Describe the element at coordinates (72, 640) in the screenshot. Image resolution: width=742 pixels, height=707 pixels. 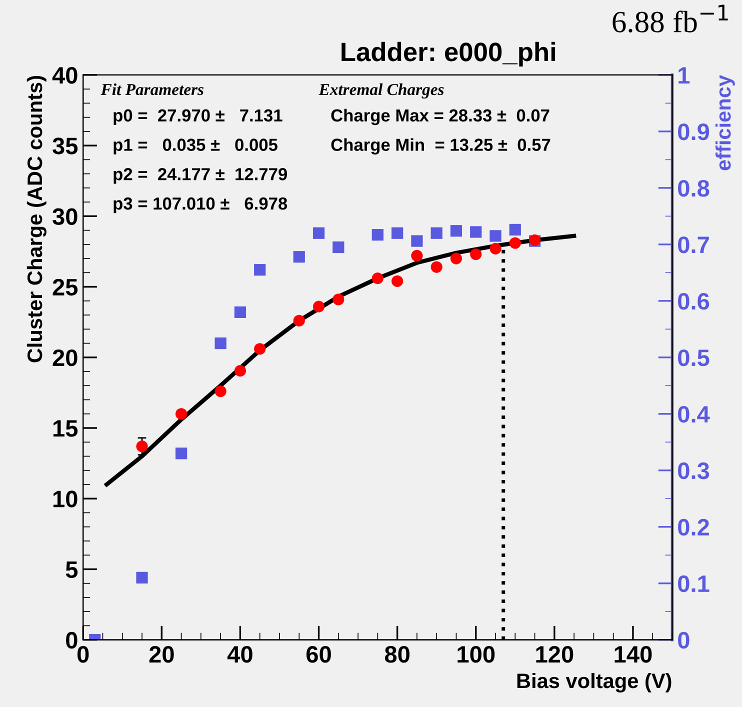
I see `y-tick-label: 0` at that location.